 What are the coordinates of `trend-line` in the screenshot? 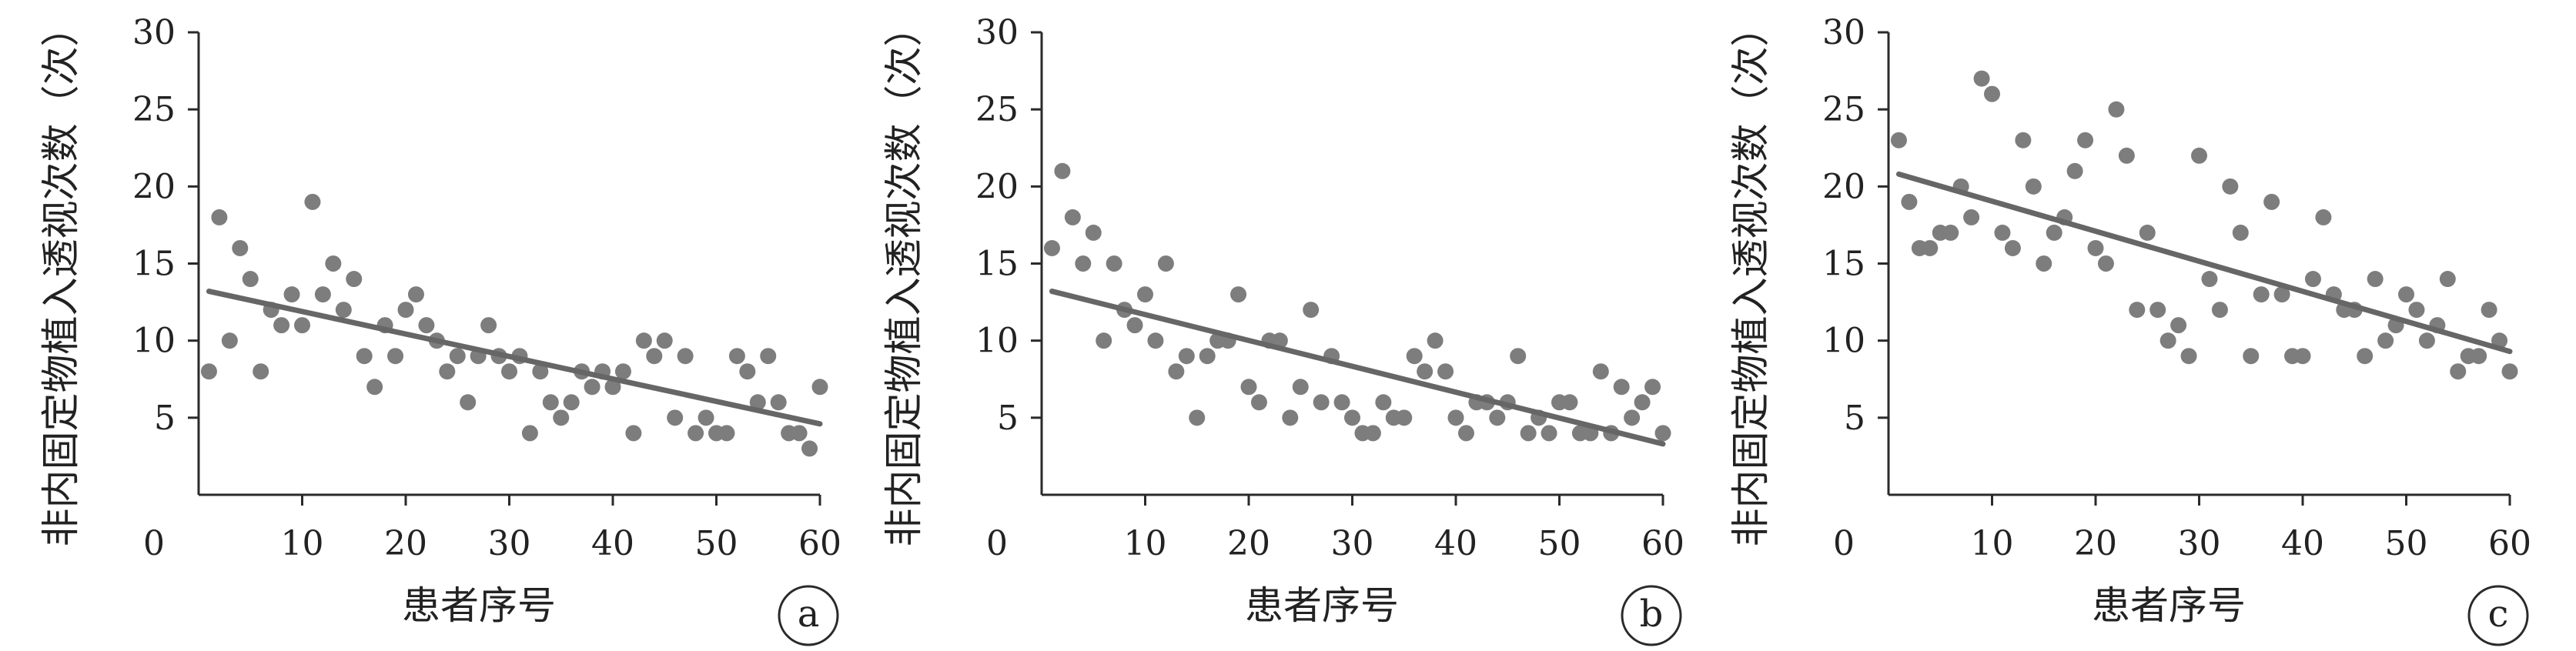 It's located at (2204, 263).